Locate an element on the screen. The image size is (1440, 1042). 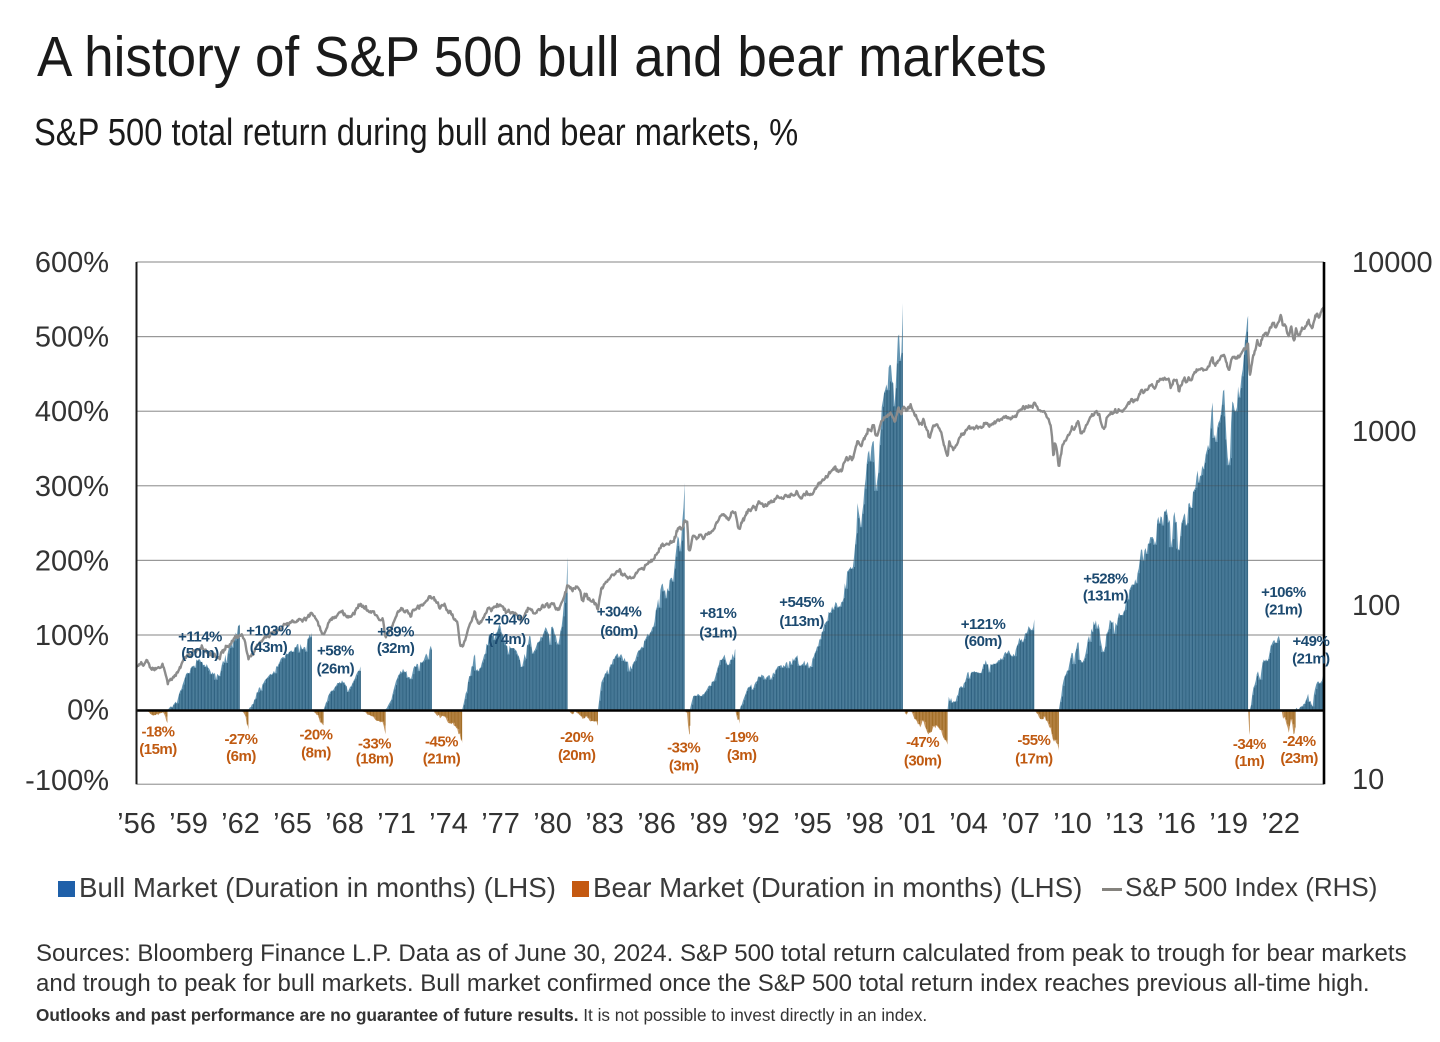
svg-text: ’07 is located at coordinates (1020, 824).